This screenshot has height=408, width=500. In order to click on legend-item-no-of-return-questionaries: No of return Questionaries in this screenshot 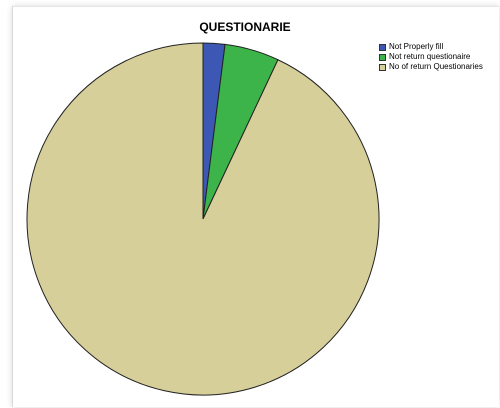, I will do `click(431, 67)`.